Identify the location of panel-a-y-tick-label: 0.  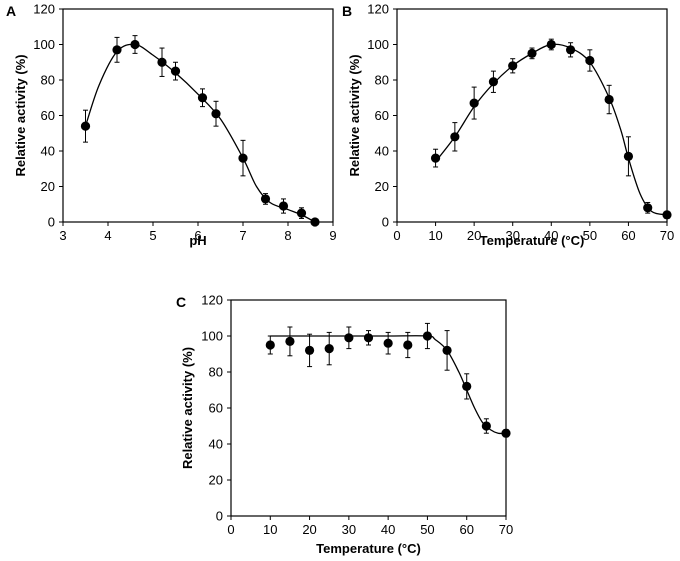
(51, 222).